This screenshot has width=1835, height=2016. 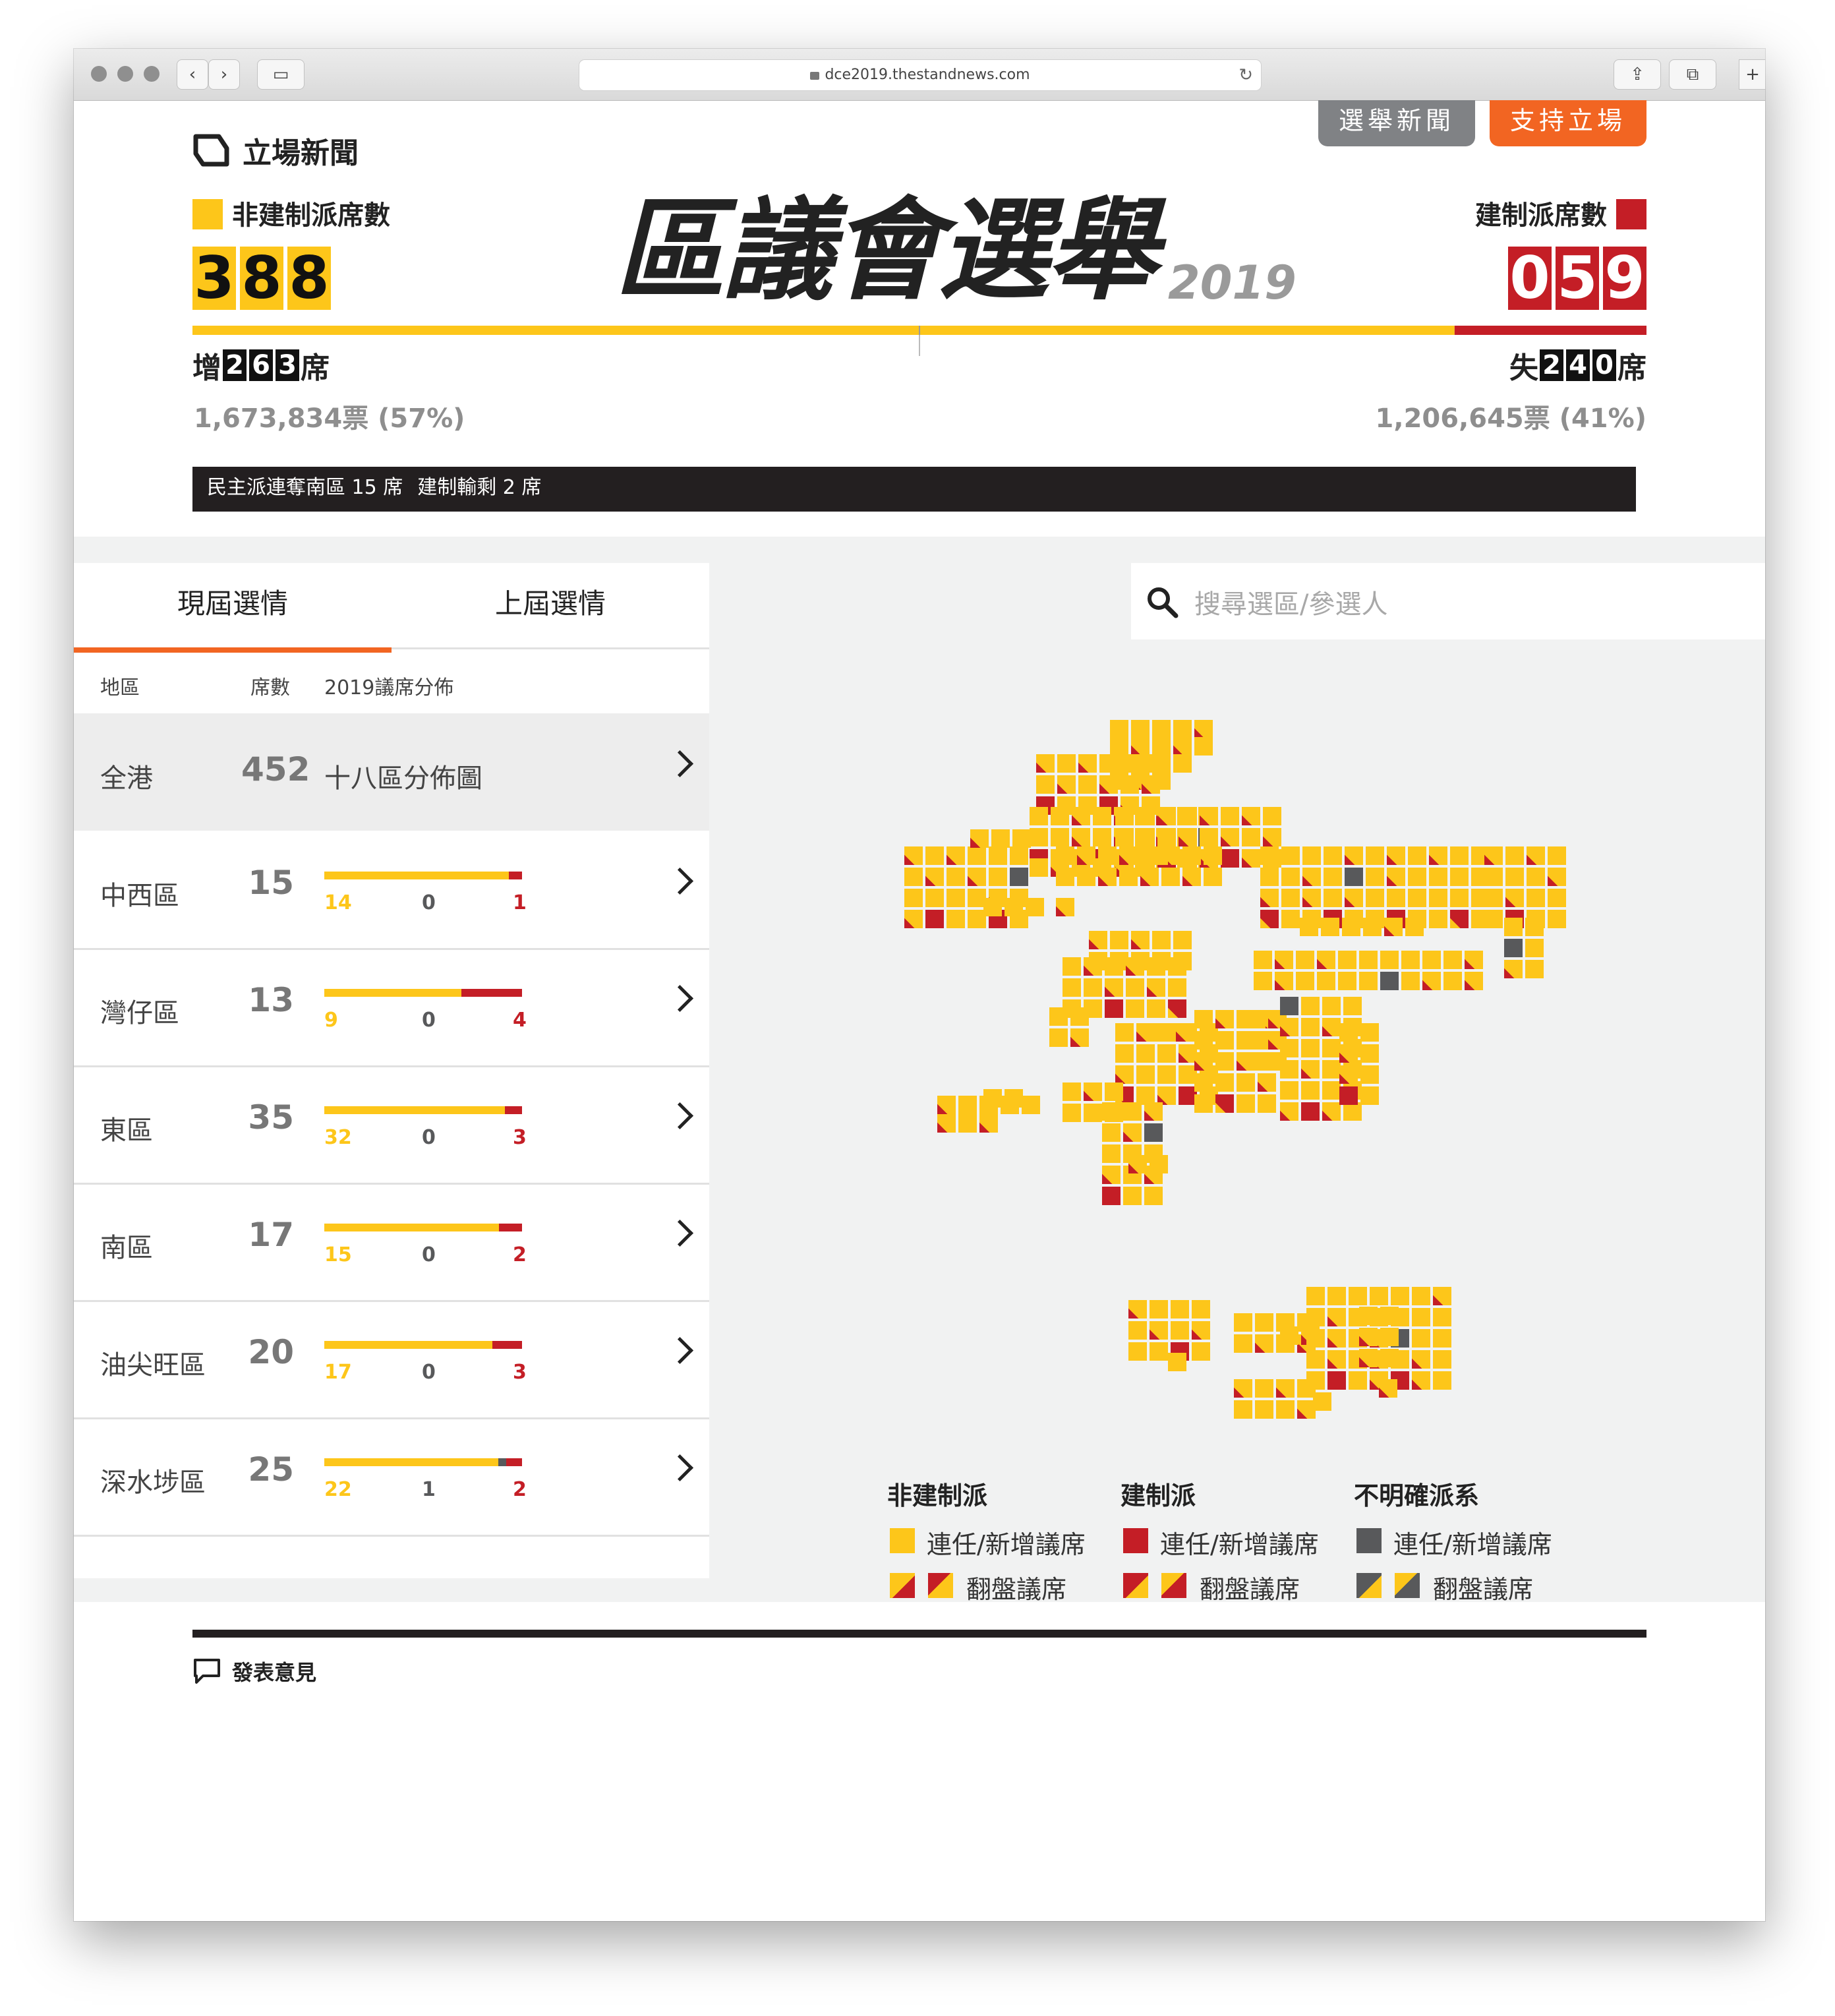 I want to click on row-dem-count: 14, so click(x=338, y=902).